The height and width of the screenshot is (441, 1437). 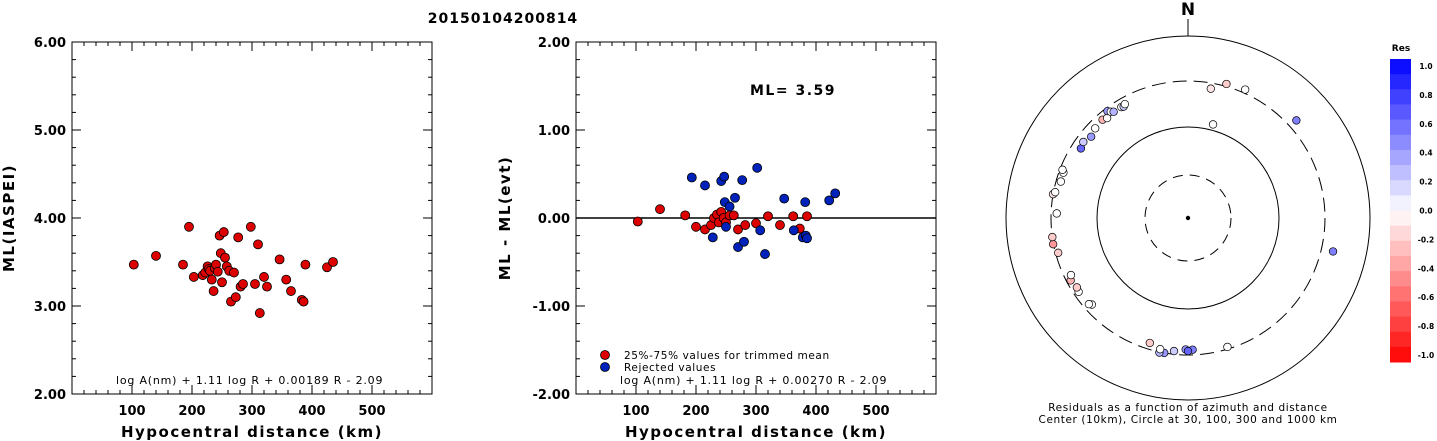 What do you see at coordinates (1426, 268) in the screenshot?
I see `colorbar-tick-label: -0.4` at bounding box center [1426, 268].